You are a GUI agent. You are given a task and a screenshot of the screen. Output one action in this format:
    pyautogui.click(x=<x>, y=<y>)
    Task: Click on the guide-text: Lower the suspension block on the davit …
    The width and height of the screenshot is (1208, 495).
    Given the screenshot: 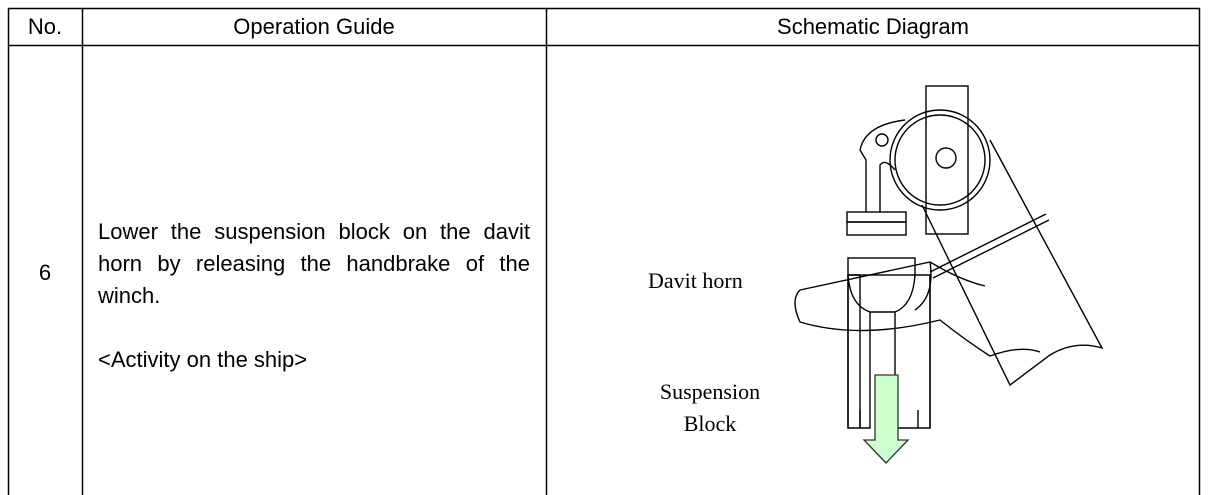 What is the action you would take?
    pyautogui.click(x=314, y=263)
    